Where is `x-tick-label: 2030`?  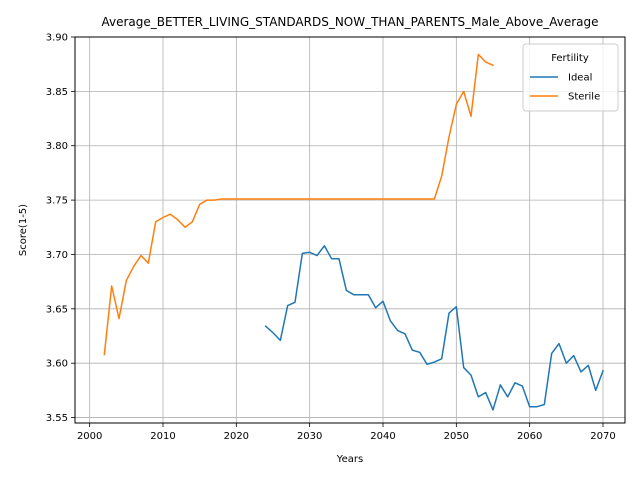 x-tick-label: 2030 is located at coordinates (309, 436).